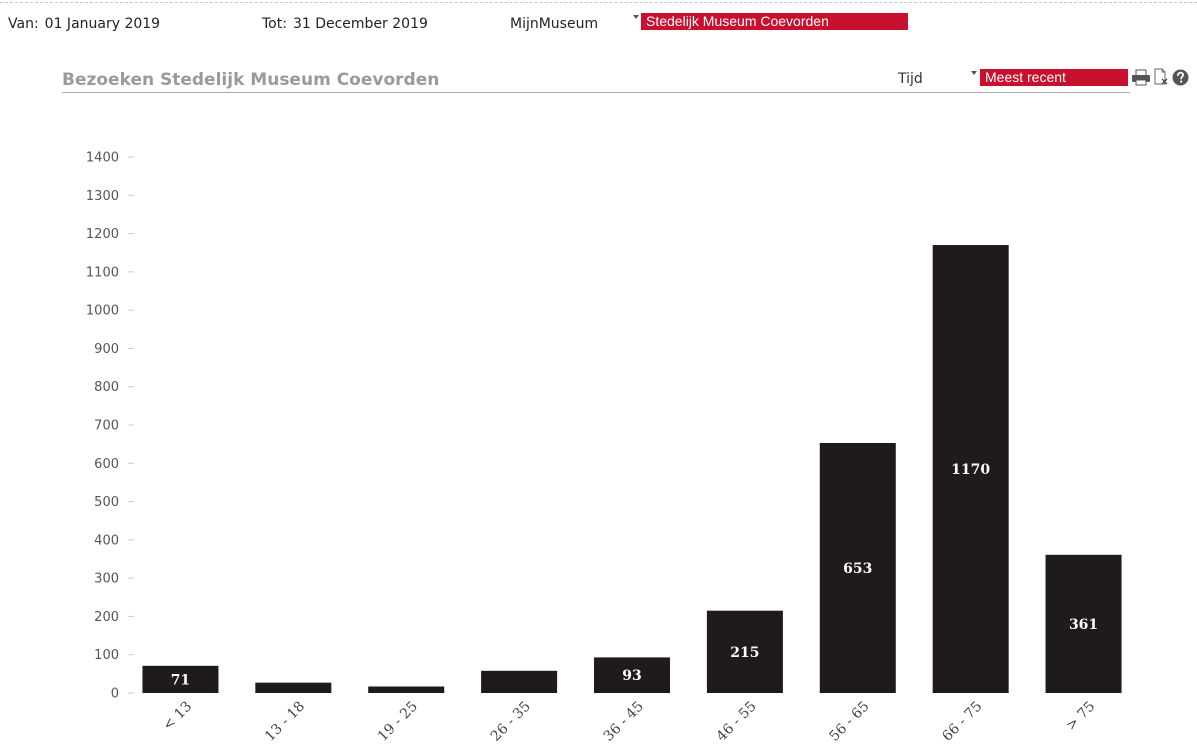  What do you see at coordinates (849, 722) in the screenshot?
I see `x-tick-label: 56 - 65` at bounding box center [849, 722].